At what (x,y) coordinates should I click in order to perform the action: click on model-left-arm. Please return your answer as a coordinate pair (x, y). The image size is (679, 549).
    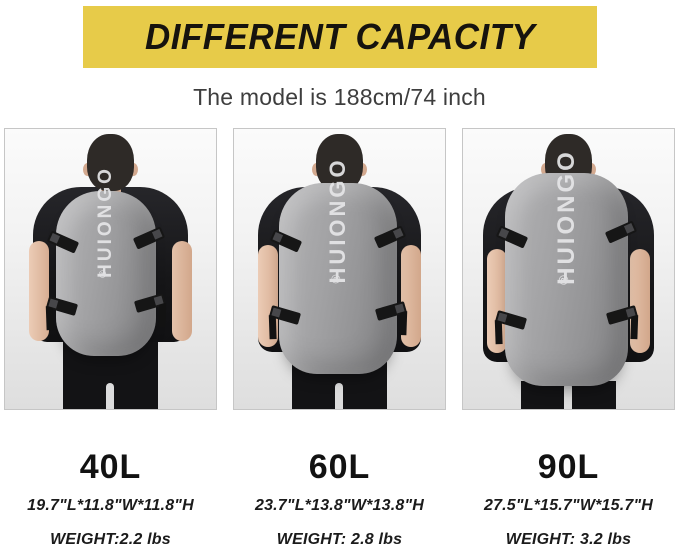
    Looking at the image, I should click on (39, 291).